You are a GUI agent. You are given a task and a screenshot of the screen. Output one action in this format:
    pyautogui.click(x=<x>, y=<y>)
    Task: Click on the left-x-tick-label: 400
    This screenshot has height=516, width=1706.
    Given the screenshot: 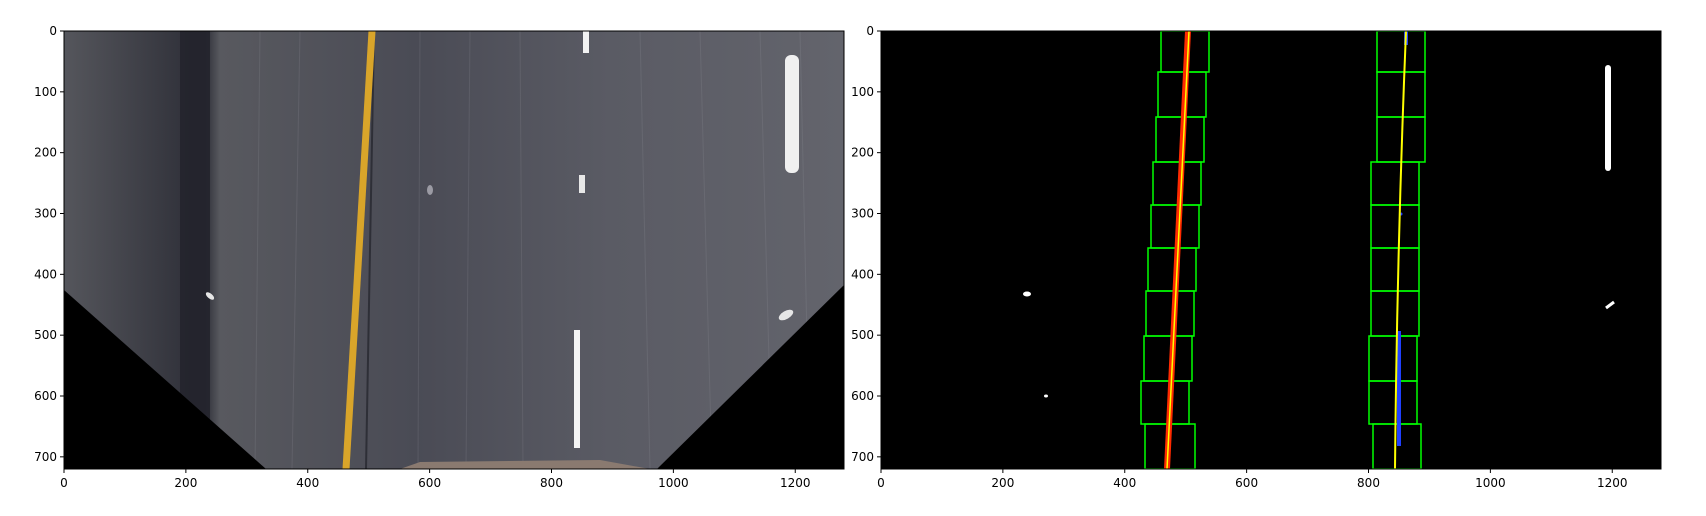 What is the action you would take?
    pyautogui.click(x=307, y=483)
    